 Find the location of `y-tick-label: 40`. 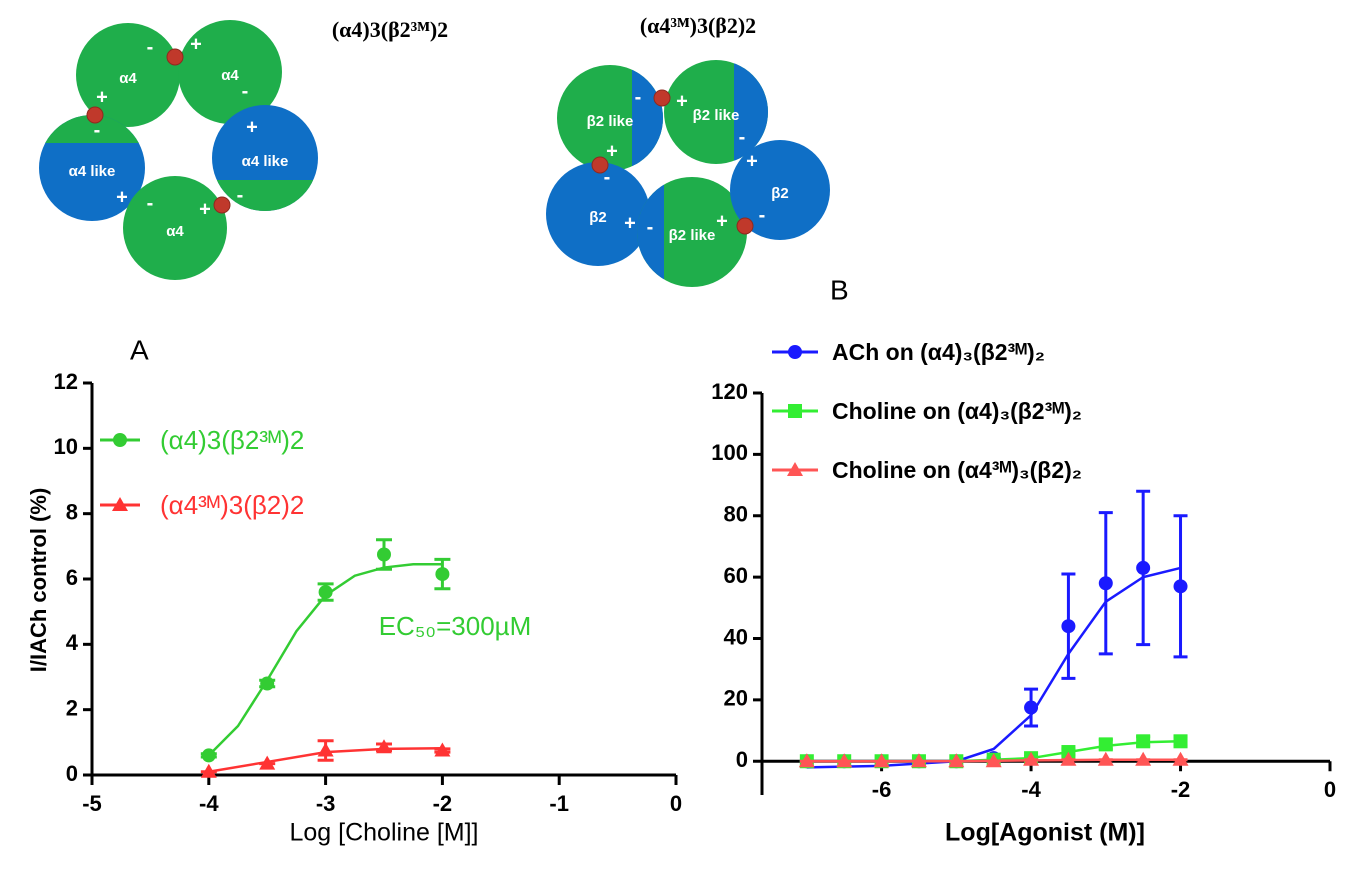

y-tick-label: 40 is located at coordinates (736, 636).